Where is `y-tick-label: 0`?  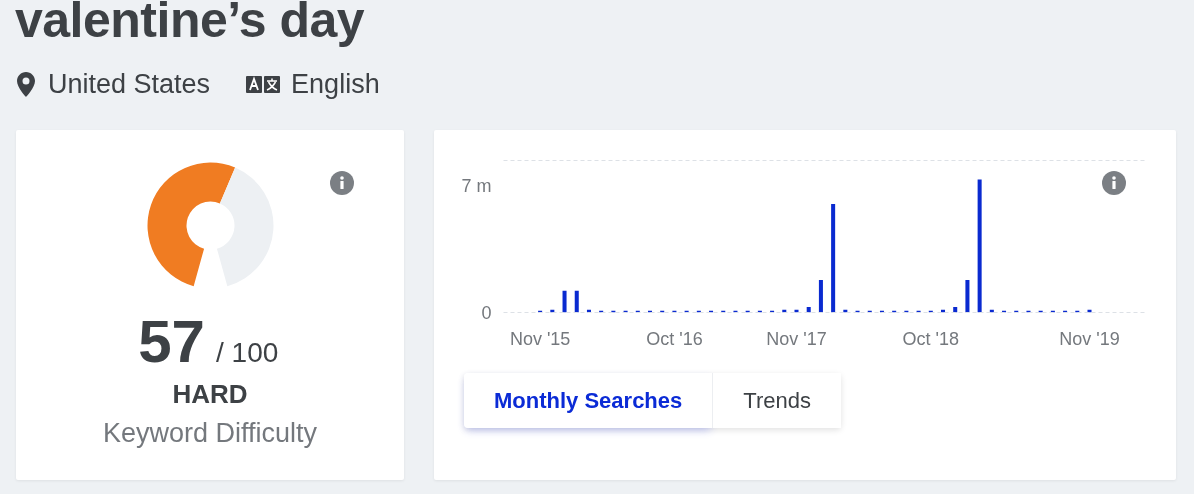
y-tick-label: 0 is located at coordinates (486, 312).